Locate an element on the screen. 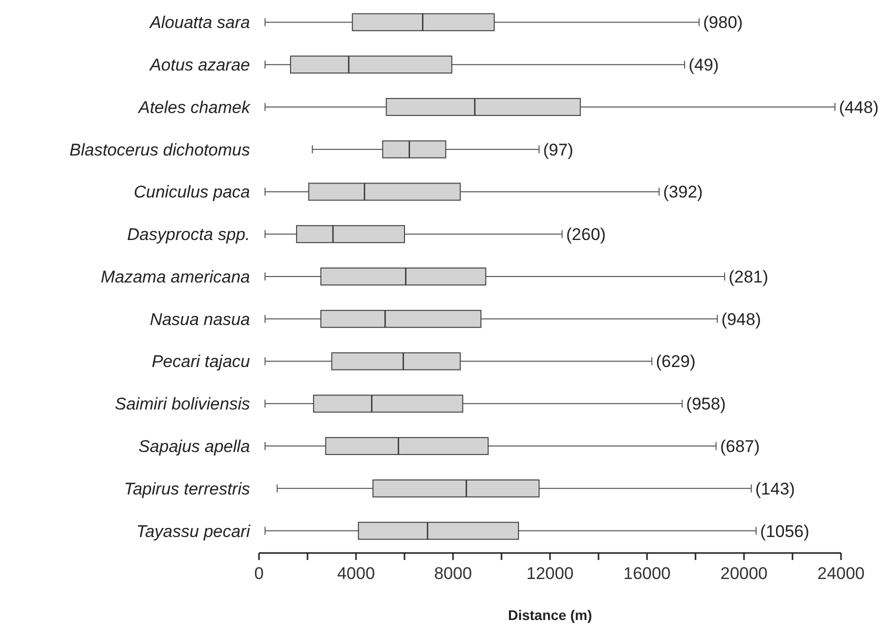 The height and width of the screenshot is (627, 893). y-tick-label: Aotus azarae is located at coordinates (199, 65).